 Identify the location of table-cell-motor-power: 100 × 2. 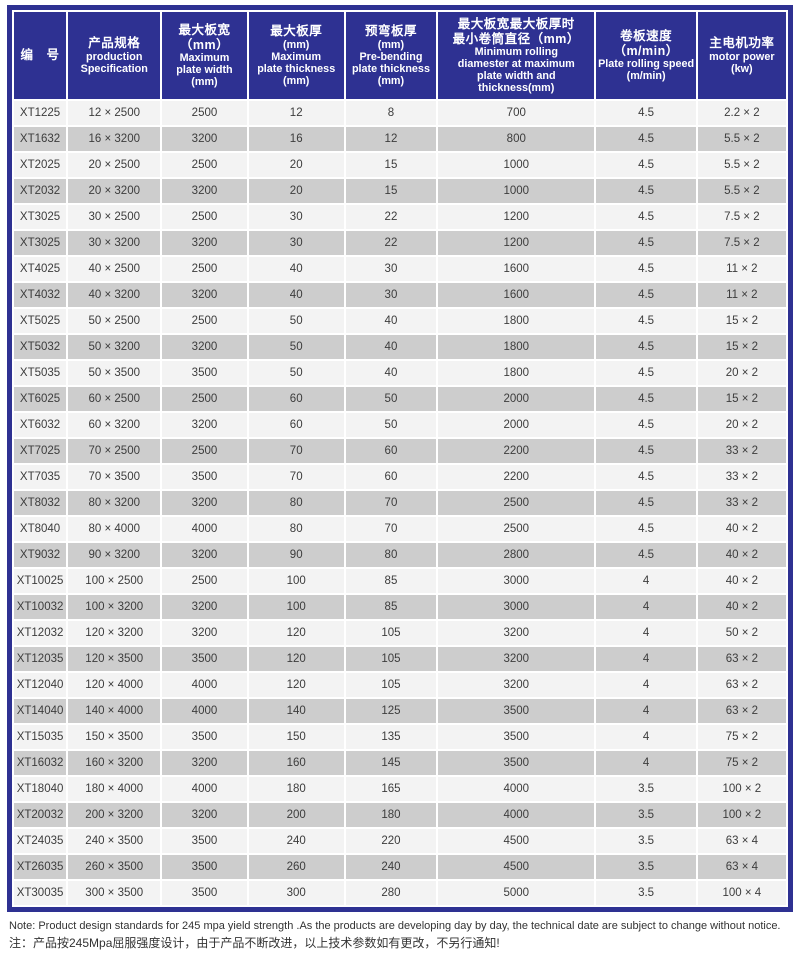
(741, 789).